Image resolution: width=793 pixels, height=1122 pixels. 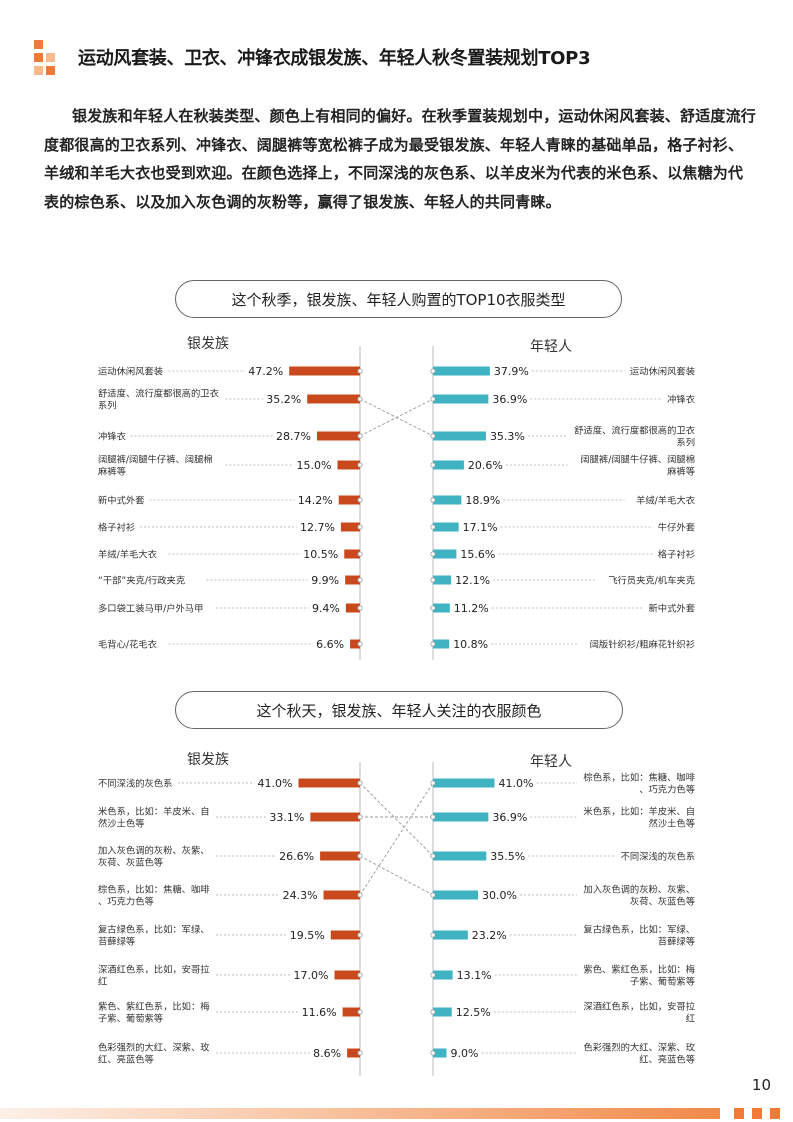 I want to click on young-category-label: 系列, so click(x=685, y=443).